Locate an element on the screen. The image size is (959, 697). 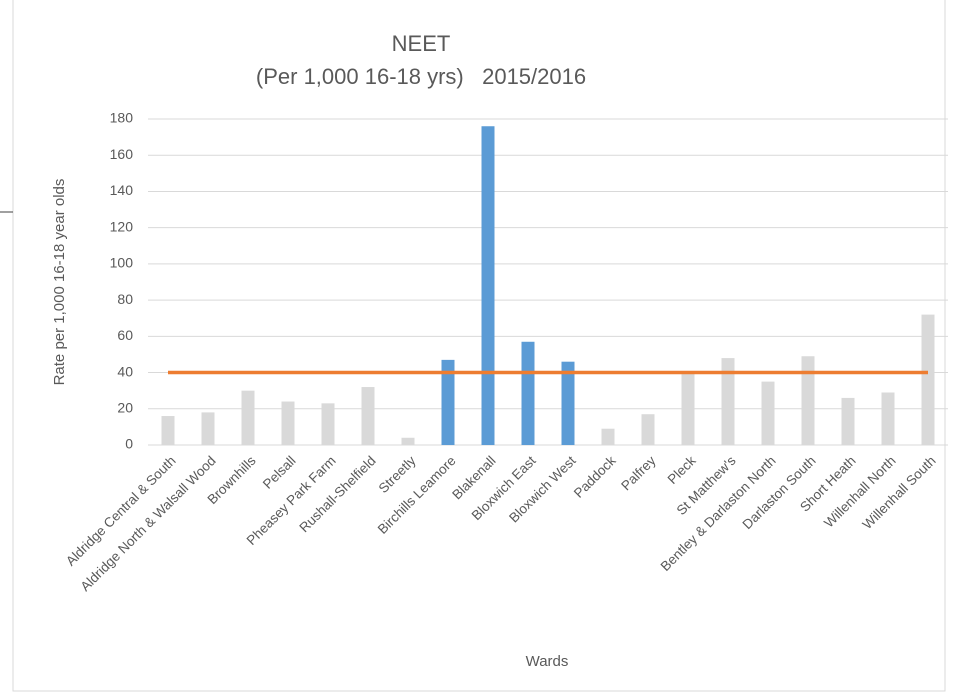
chart-title: NEET is located at coordinates (421, 43).